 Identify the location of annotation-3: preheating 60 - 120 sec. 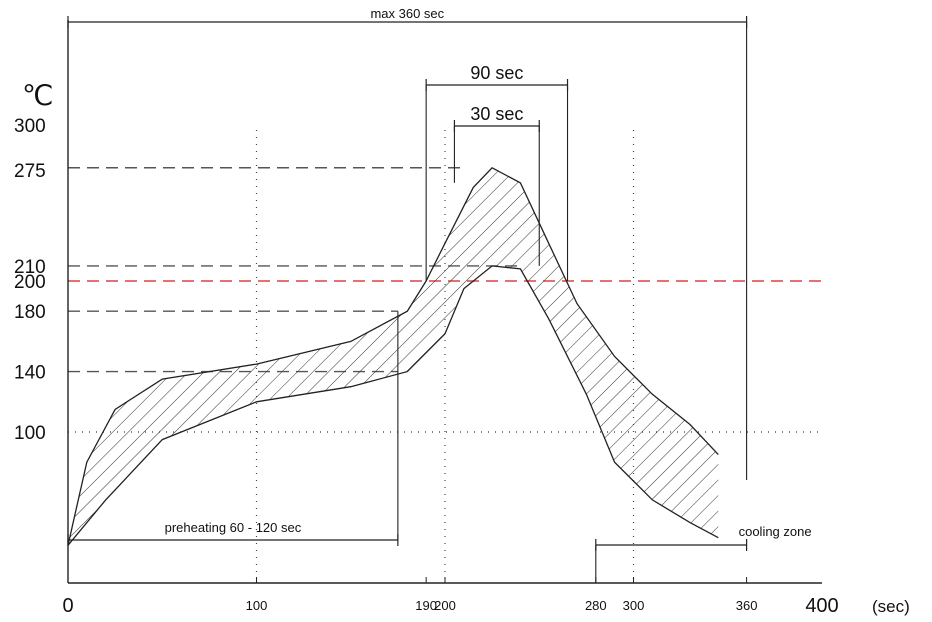
(233, 533).